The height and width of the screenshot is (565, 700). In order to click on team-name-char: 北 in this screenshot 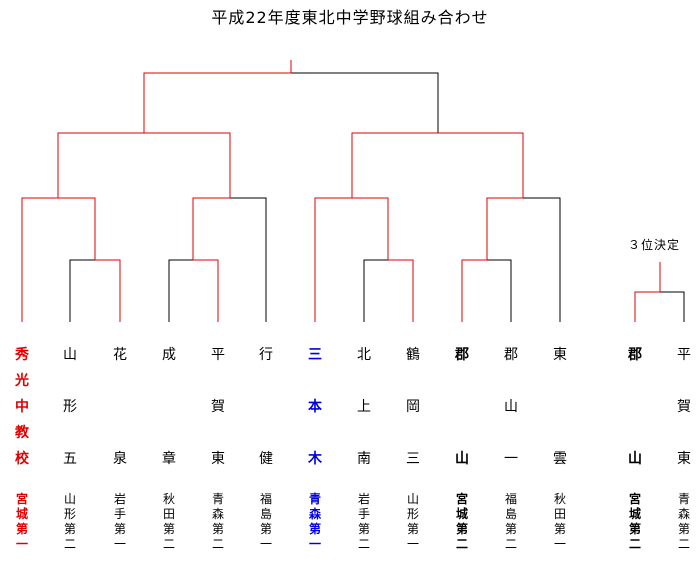, I will do `click(364, 355)`.